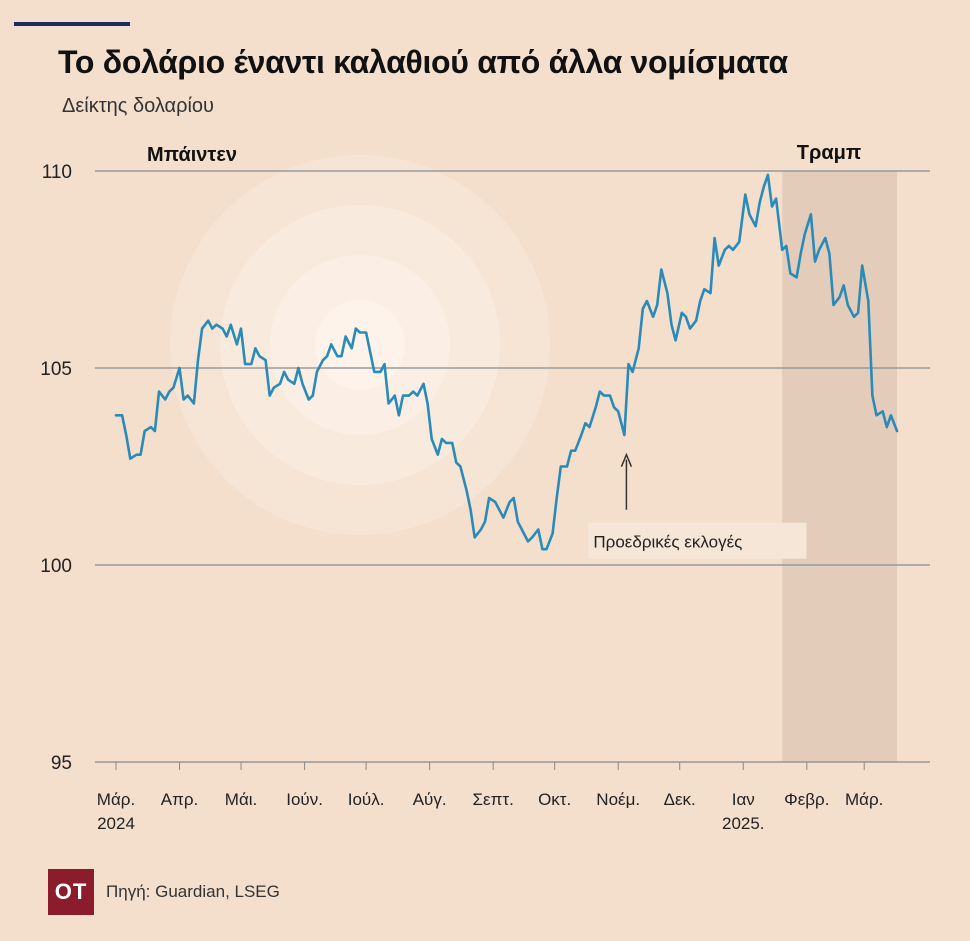  What do you see at coordinates (179, 799) in the screenshot?
I see `x-tick-label-1: Απρ.` at bounding box center [179, 799].